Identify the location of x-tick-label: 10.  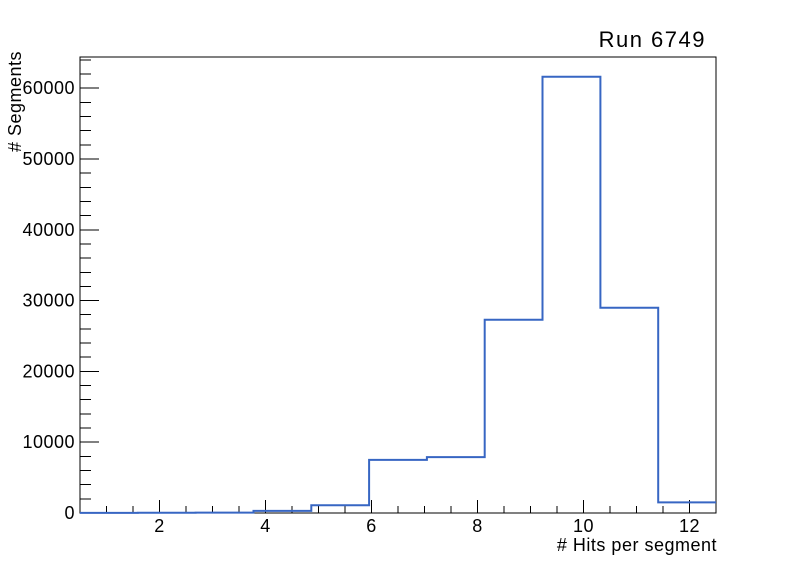
(583, 526).